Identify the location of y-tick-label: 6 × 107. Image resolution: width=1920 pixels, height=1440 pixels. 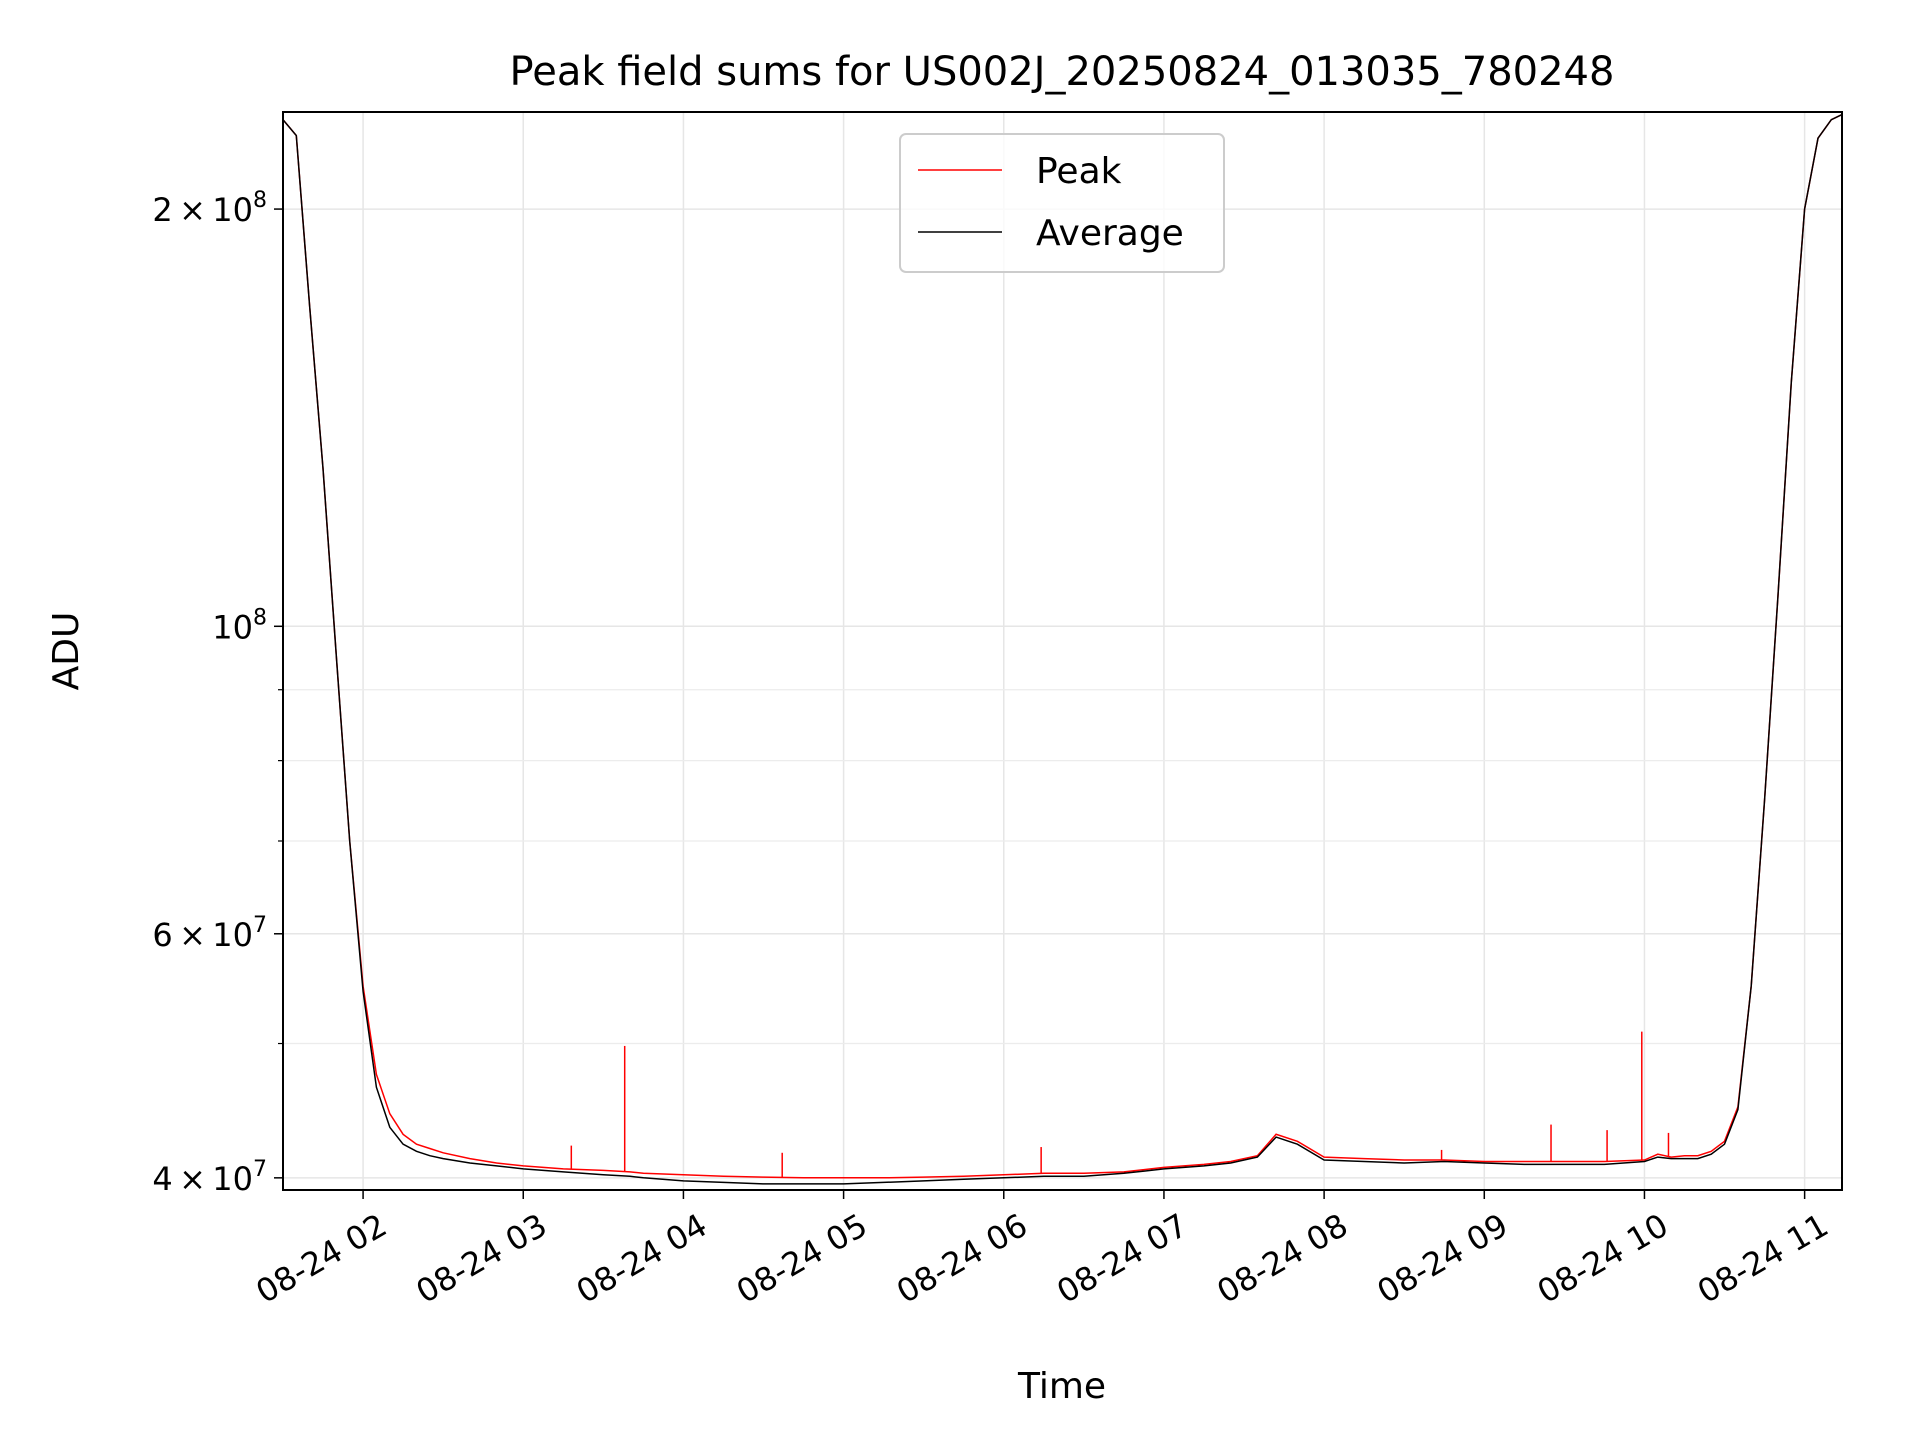
(209, 933).